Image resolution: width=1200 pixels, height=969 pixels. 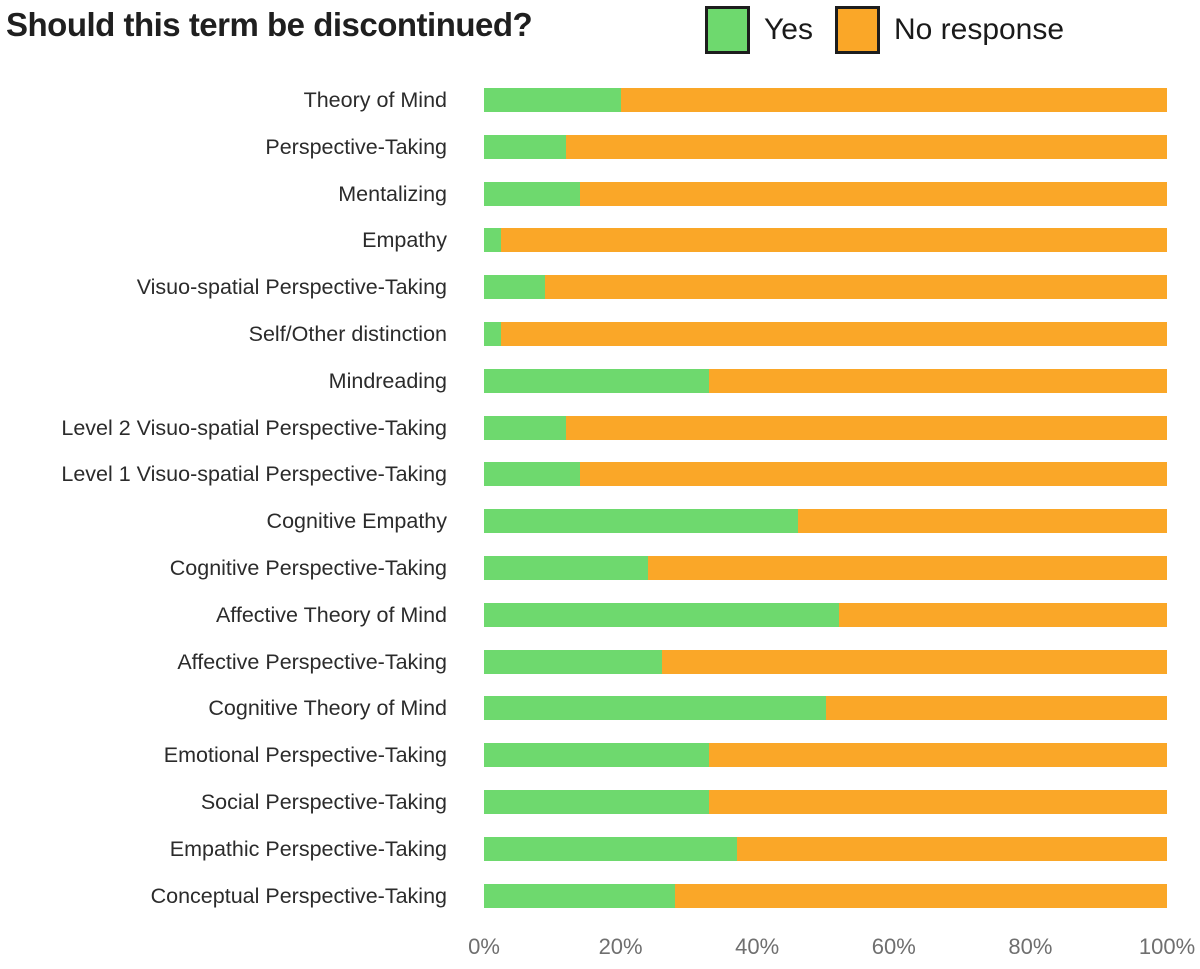 What do you see at coordinates (254, 427) in the screenshot?
I see `category-label: Level 2 Visuo-spatial Perspective-Taking` at bounding box center [254, 427].